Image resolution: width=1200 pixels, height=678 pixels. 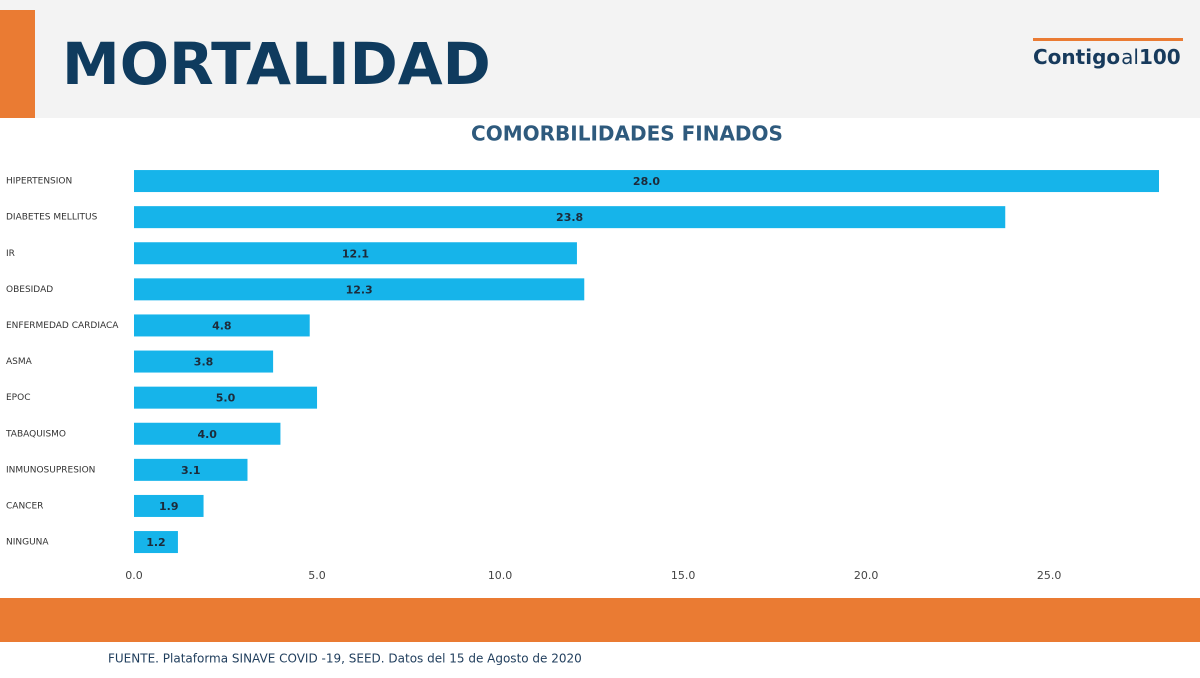 I want to click on value-label: 1.2, so click(x=156, y=542).